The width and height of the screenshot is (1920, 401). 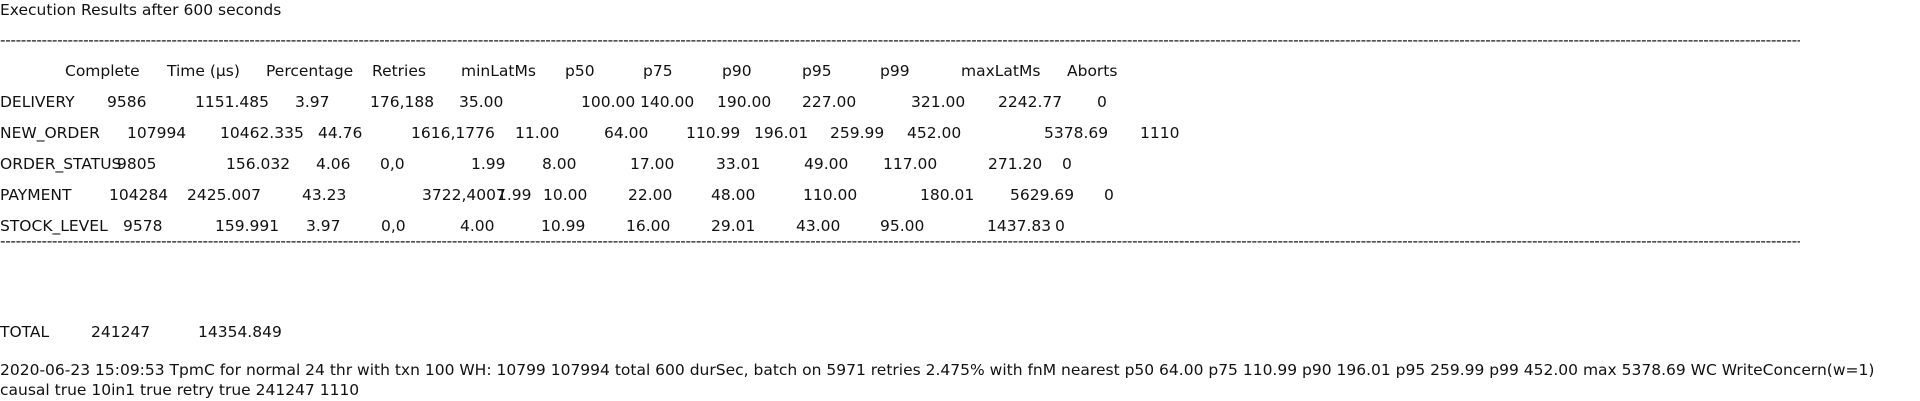 I want to click on table-cell: 16.00, so click(x=648, y=226).